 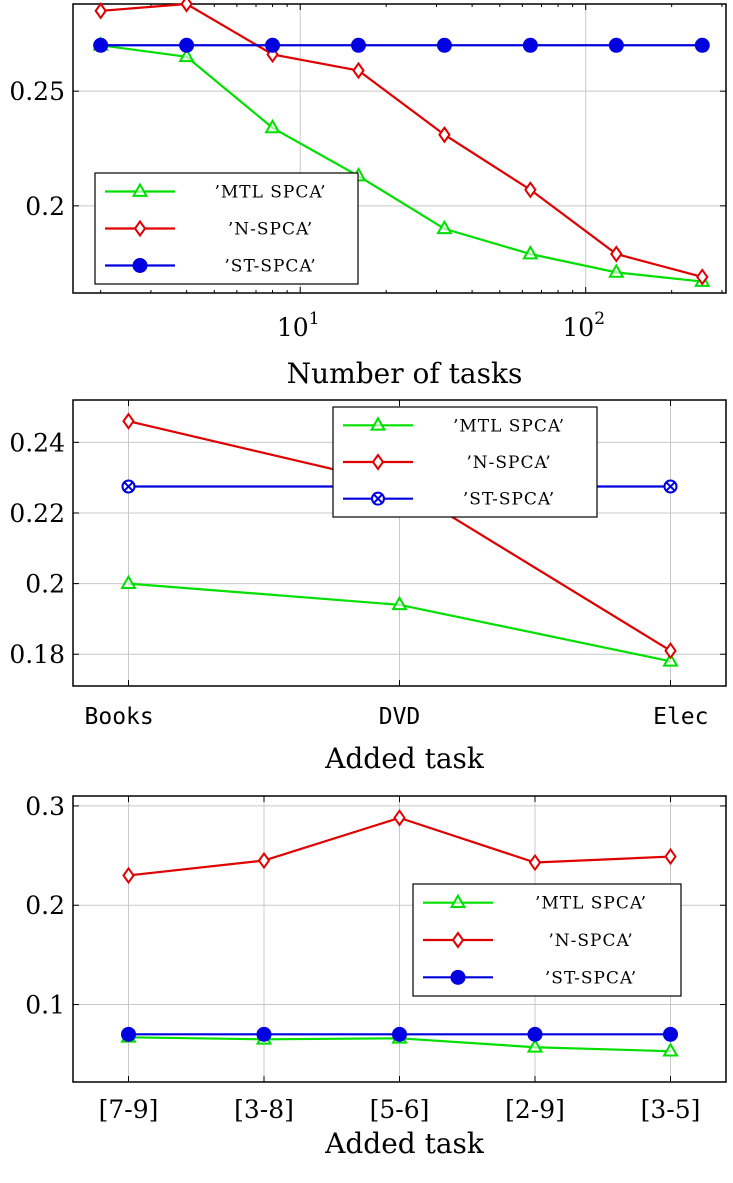 What do you see at coordinates (298, 325) in the screenshot?
I see `x-tick-label: 10¹` at bounding box center [298, 325].